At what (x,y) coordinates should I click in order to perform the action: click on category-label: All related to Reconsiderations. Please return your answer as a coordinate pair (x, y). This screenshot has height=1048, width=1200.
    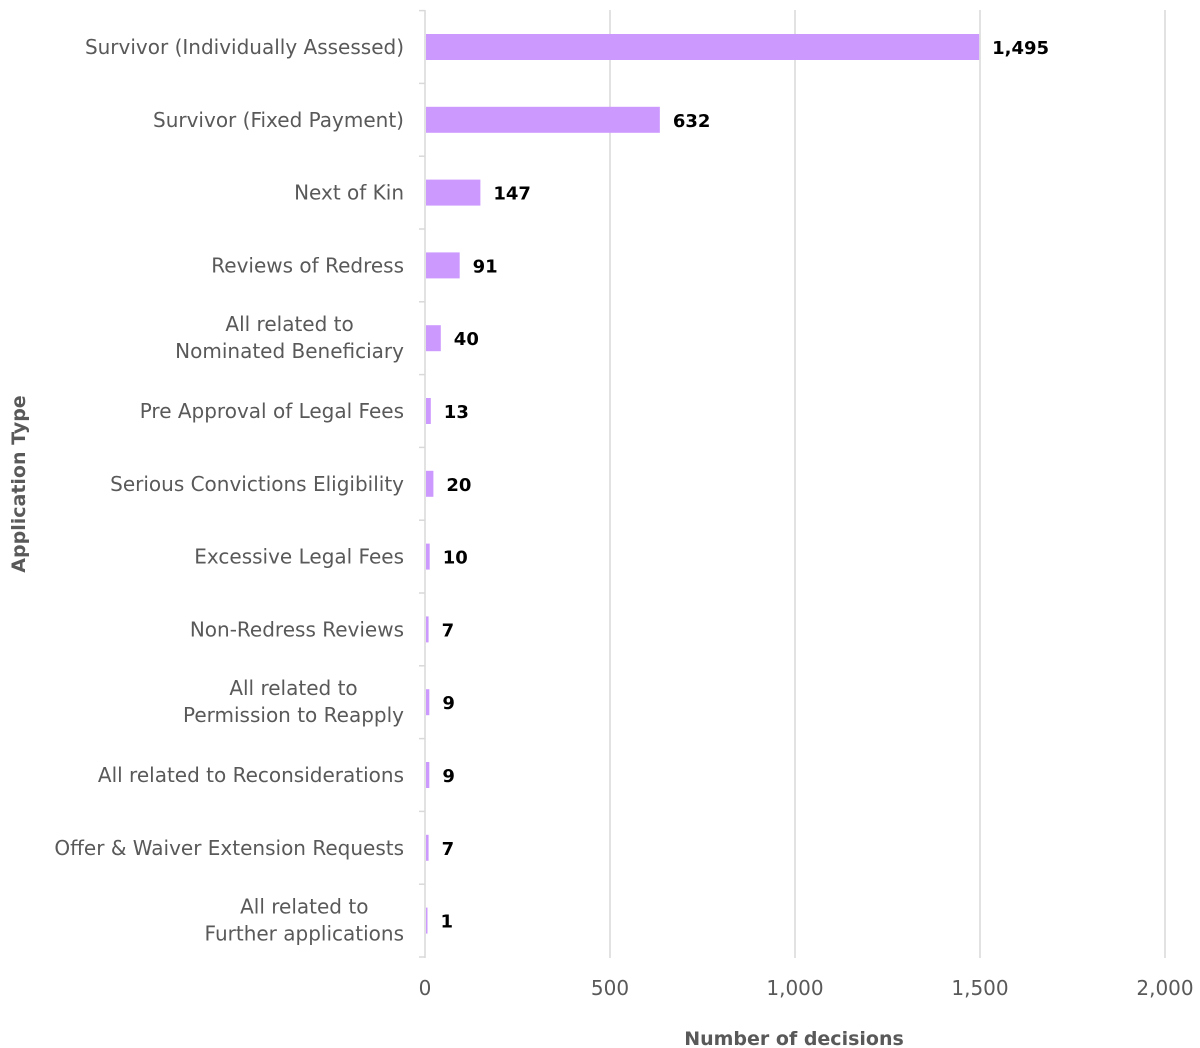
    Looking at the image, I should click on (251, 775).